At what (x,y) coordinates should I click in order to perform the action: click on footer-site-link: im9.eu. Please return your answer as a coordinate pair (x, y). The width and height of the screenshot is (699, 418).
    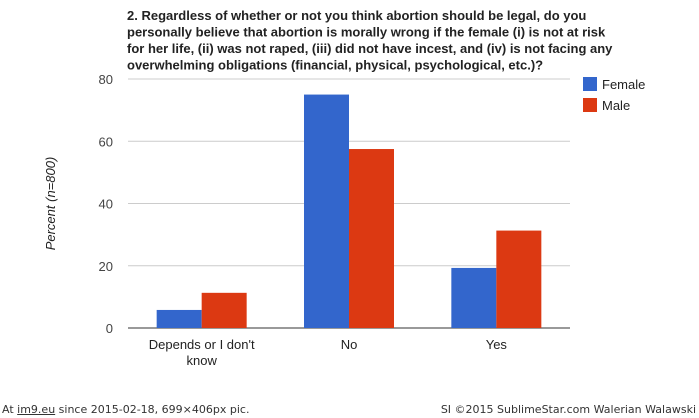
    Looking at the image, I should click on (36, 409).